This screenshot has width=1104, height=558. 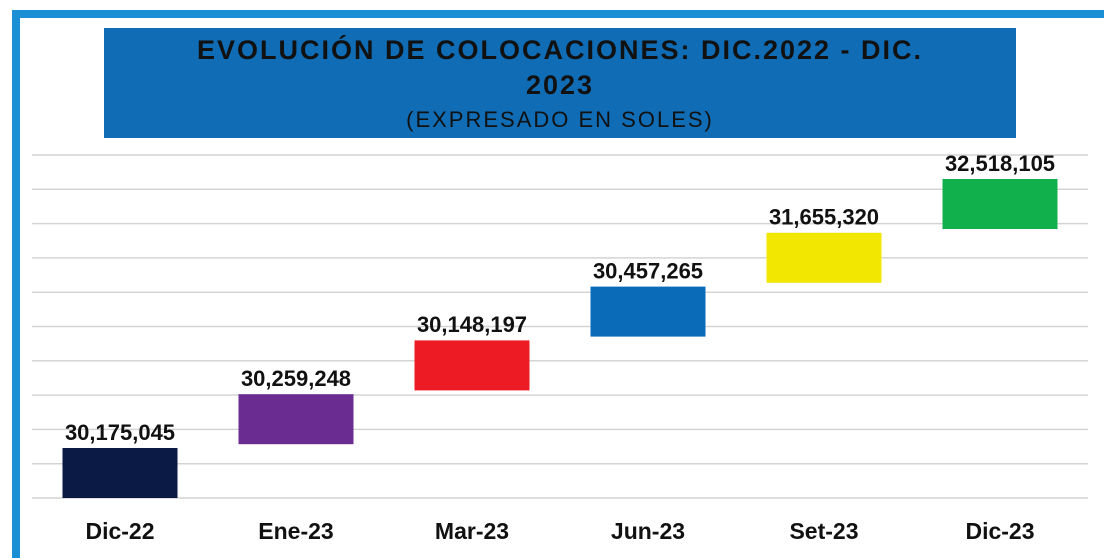 What do you see at coordinates (999, 531) in the screenshot?
I see `x-tick-label: Dic-23` at bounding box center [999, 531].